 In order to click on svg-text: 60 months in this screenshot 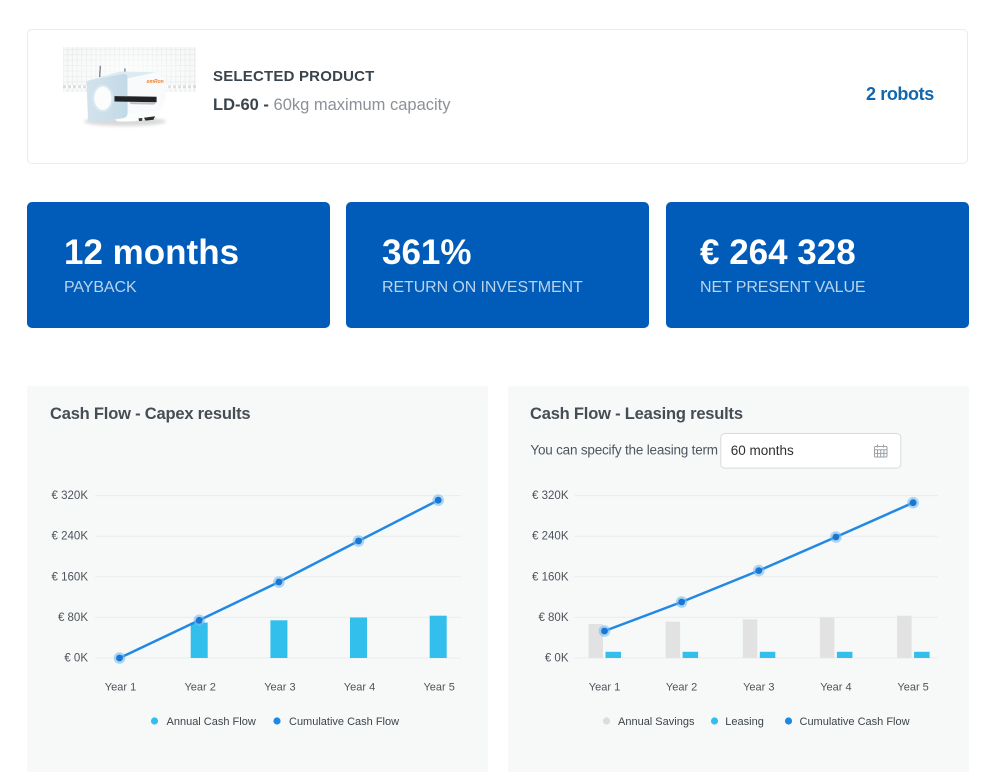, I will do `click(761, 450)`.